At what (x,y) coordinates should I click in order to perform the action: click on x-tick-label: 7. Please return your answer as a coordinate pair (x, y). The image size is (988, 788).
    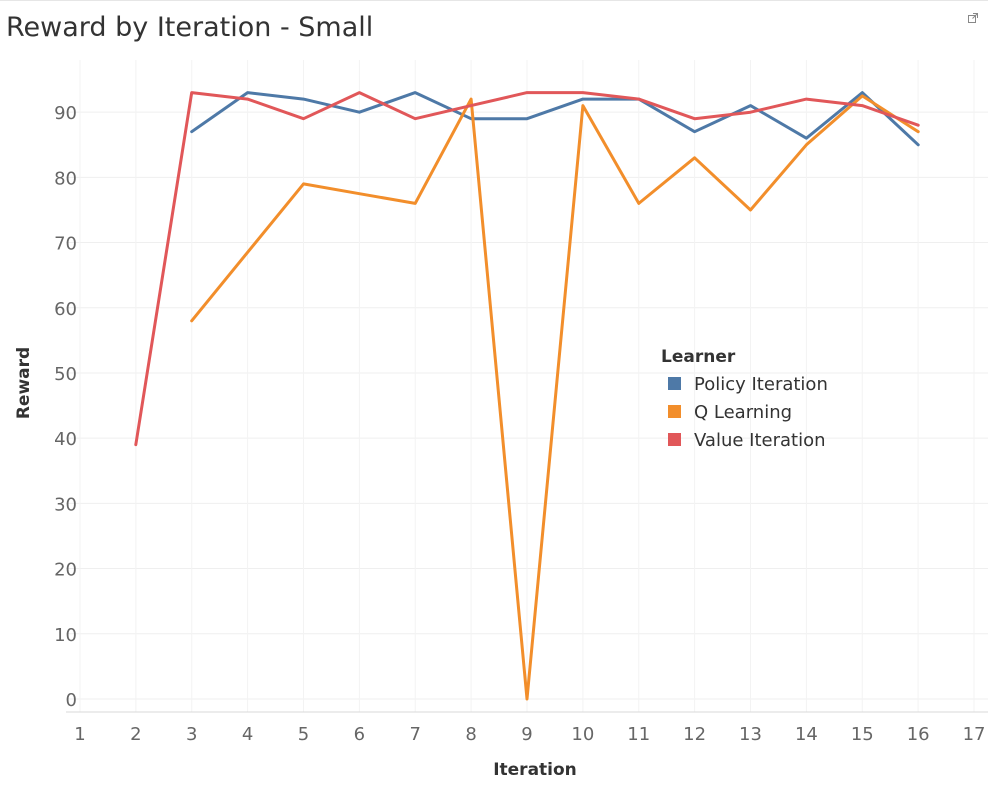
    Looking at the image, I should click on (415, 734).